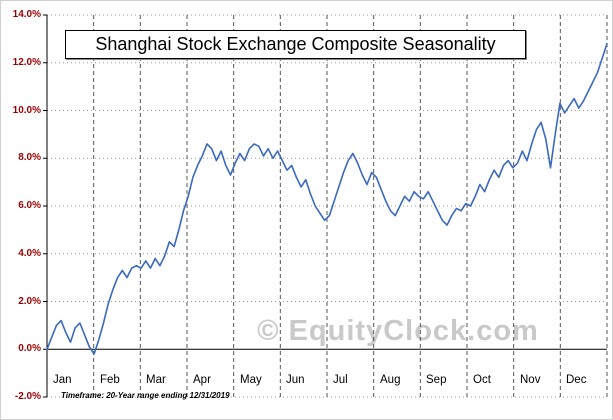 The width and height of the screenshot is (613, 420). What do you see at coordinates (482, 380) in the screenshot?
I see `x-tick-label: Oct` at bounding box center [482, 380].